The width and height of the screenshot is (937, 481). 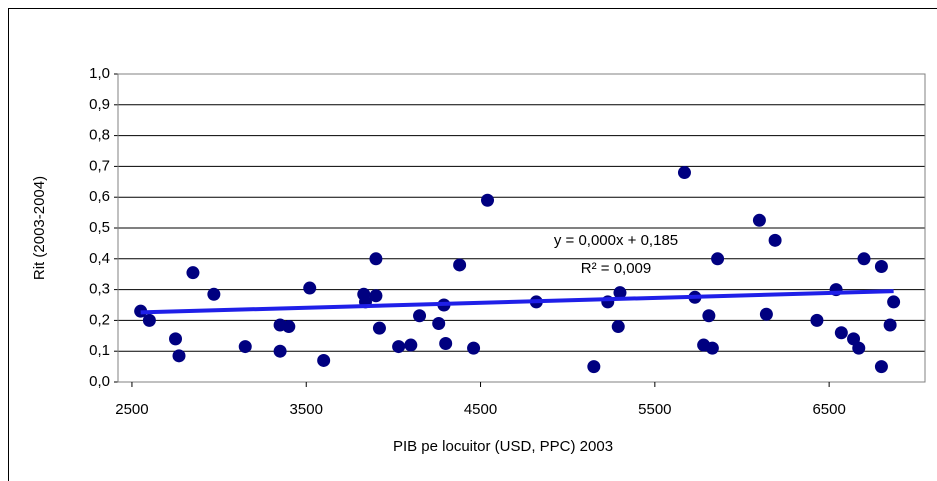 I want to click on y-tick-label: 0,2, so click(x=99, y=319).